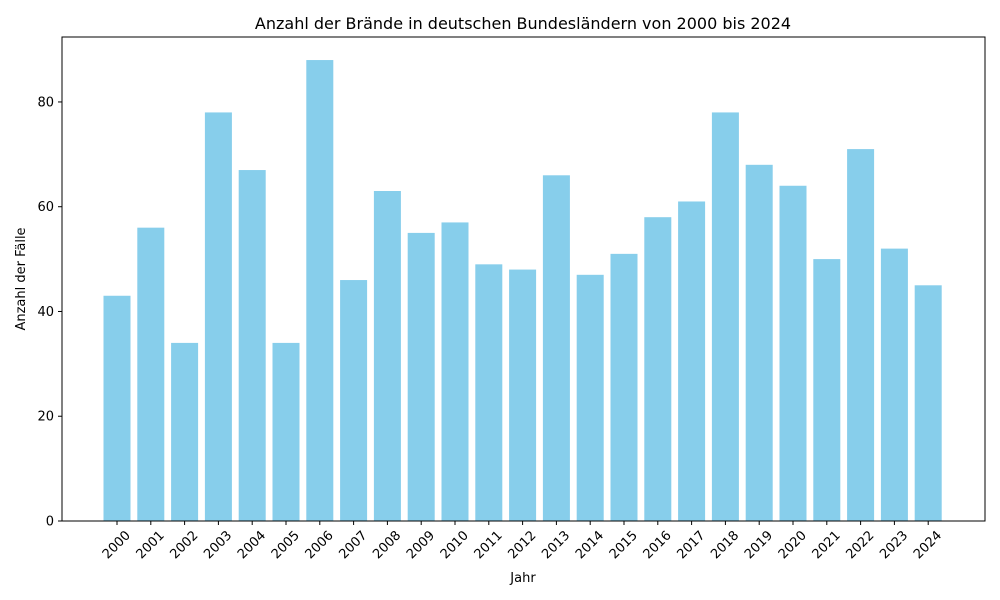 This screenshot has height=600, width=1000. Describe the element at coordinates (556, 348) in the screenshot. I see `bar-2013` at that location.